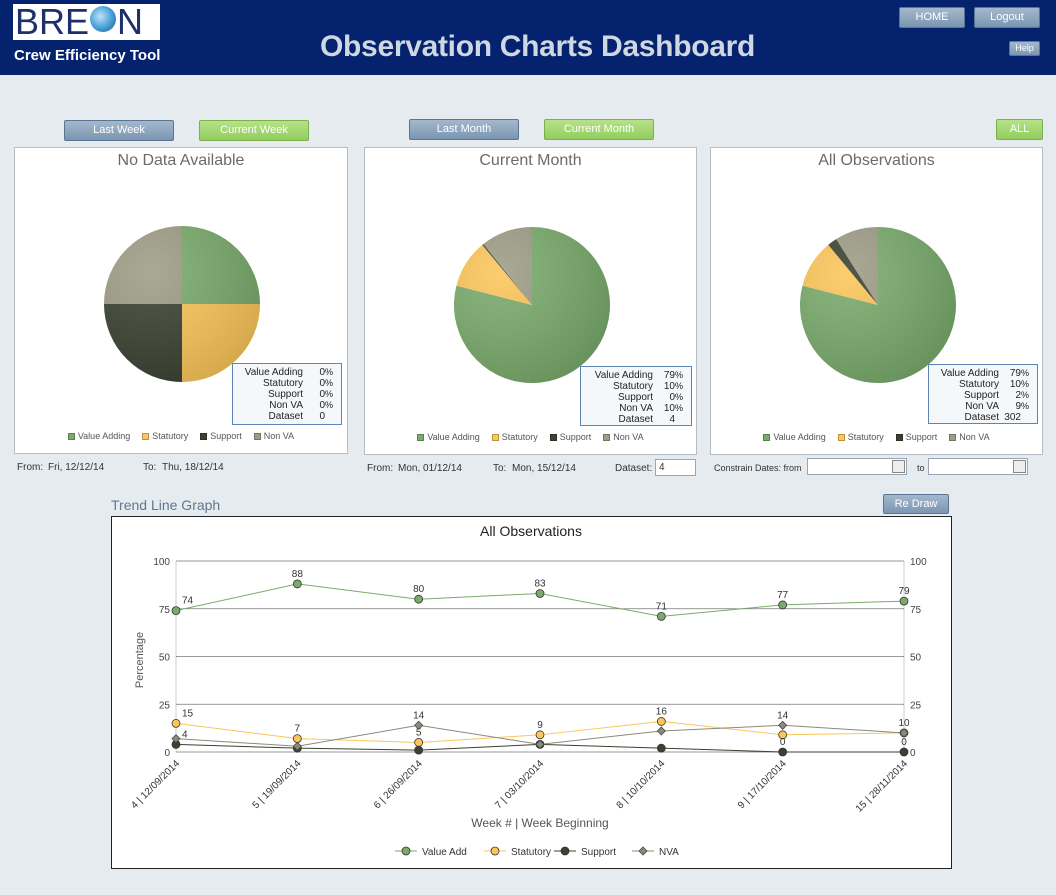 This screenshot has width=1056, height=895. What do you see at coordinates (1019, 129) in the screenshot?
I see `all-button: ALL` at bounding box center [1019, 129].